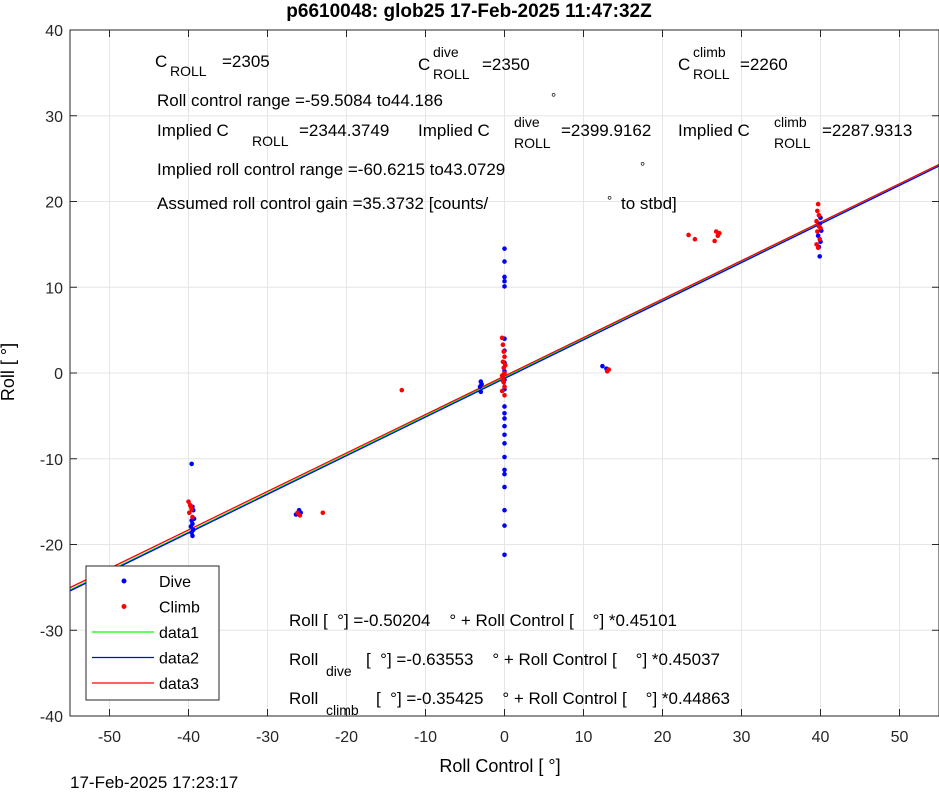 This screenshot has height=792, width=939. I want to click on fit-equation-climb-subscript: climb, so click(342, 710).